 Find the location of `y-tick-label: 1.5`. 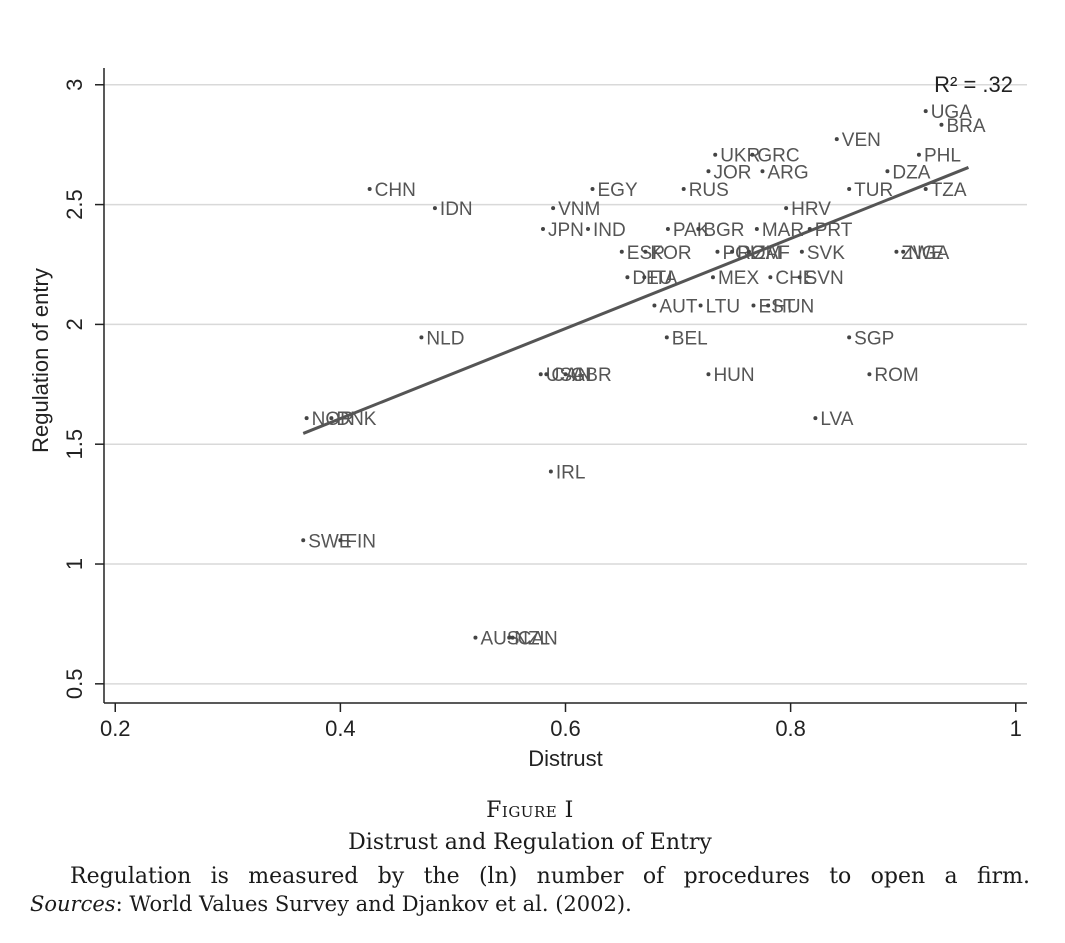

y-tick-label: 1.5 is located at coordinates (74, 444).